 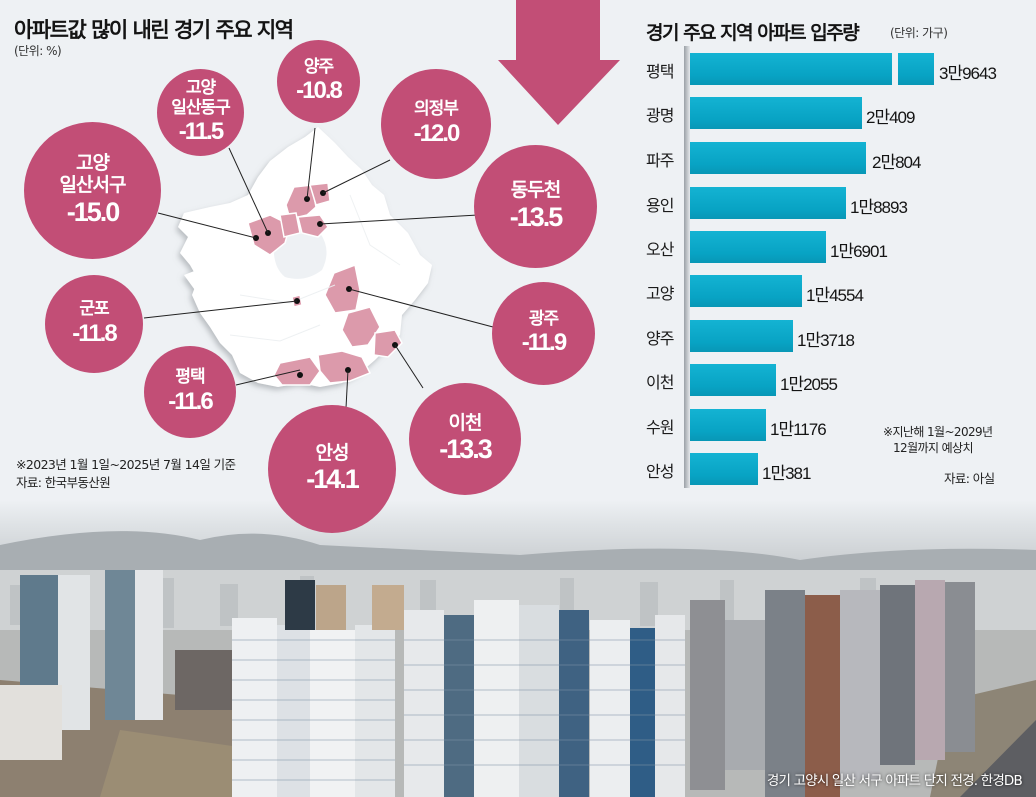 I want to click on bubble-name-line2: 일산서구, so click(x=93, y=184).